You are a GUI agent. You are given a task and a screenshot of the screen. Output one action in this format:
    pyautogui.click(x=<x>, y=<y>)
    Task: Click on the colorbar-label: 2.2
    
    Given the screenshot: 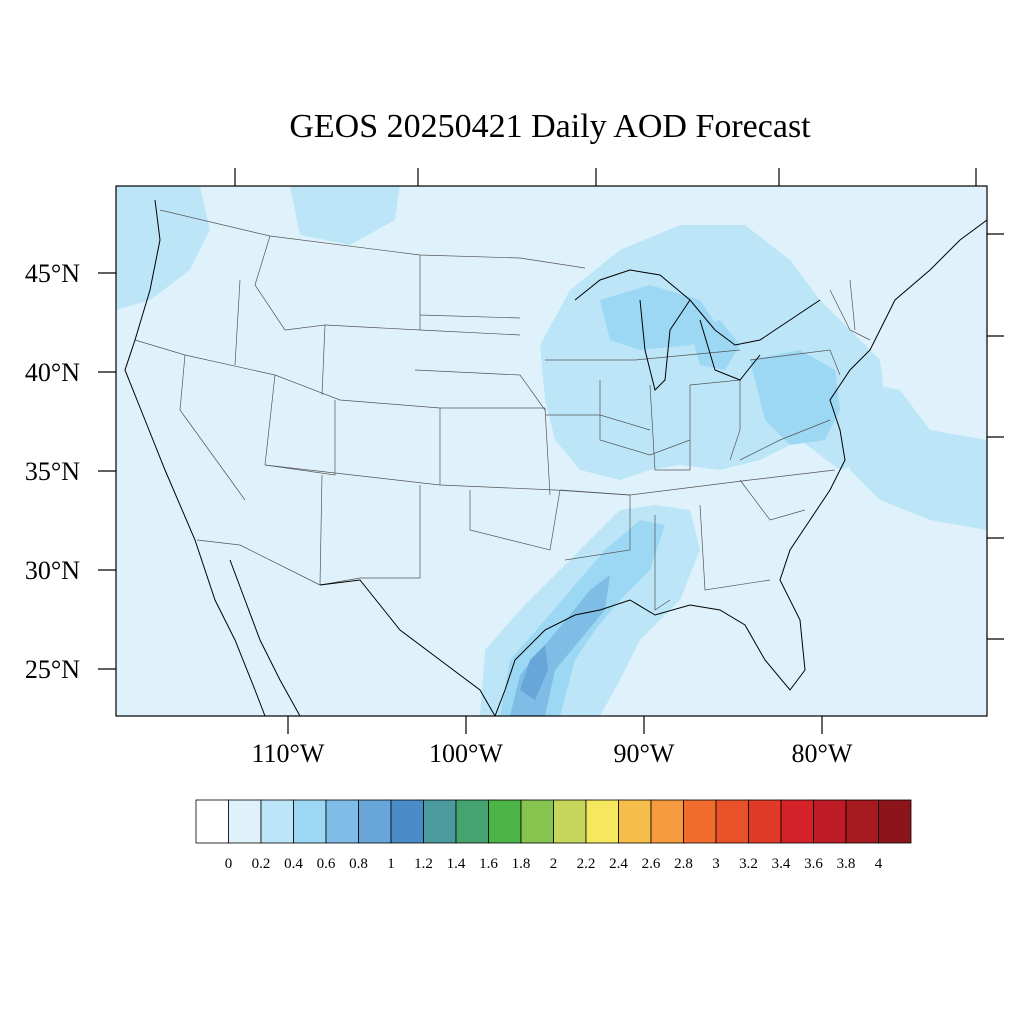 What is the action you would take?
    pyautogui.click(x=586, y=864)
    